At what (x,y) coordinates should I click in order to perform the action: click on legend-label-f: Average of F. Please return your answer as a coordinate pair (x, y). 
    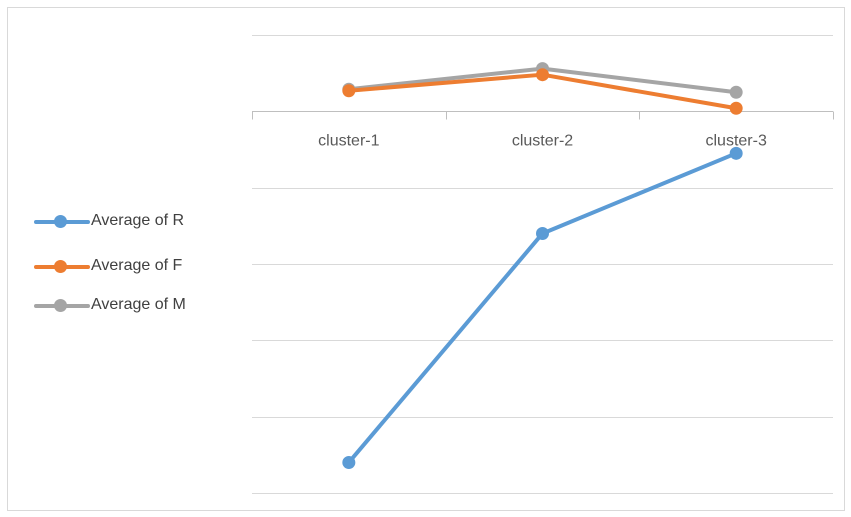
    Looking at the image, I should click on (137, 265).